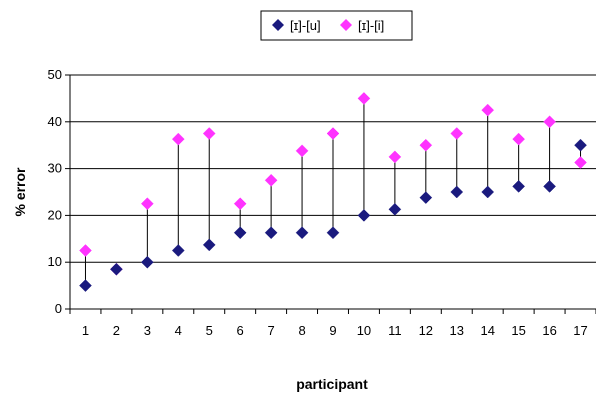 Image resolution: width=596 pixels, height=401 pixels. I want to click on y-tick-label: 10, so click(55, 261).